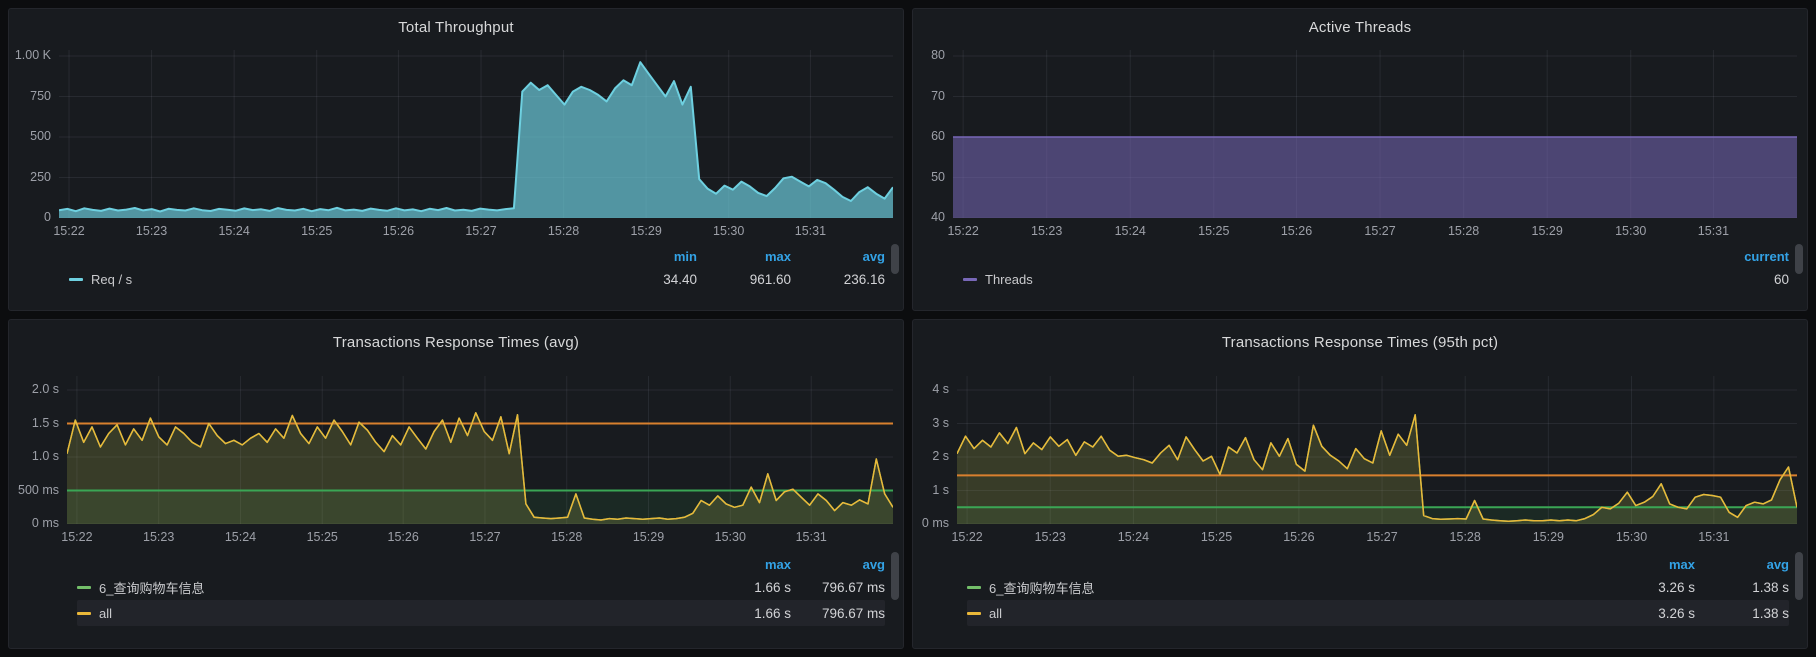 This screenshot has height=657, width=1816. I want to click on chart-row: 80 70 60 50 40, so click(1360, 136).